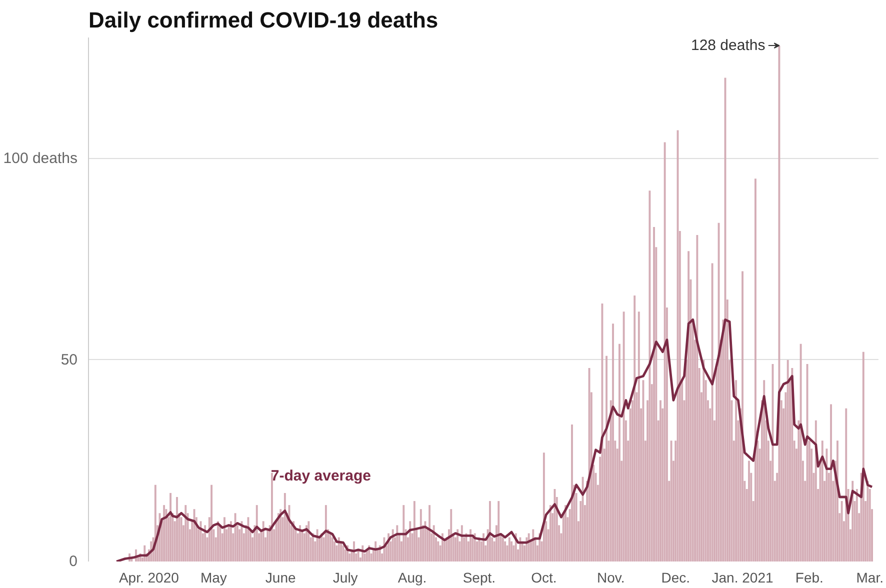 This screenshot has height=588, width=886. Describe the element at coordinates (870, 578) in the screenshot. I see `x-tick-label: Mar.` at that location.